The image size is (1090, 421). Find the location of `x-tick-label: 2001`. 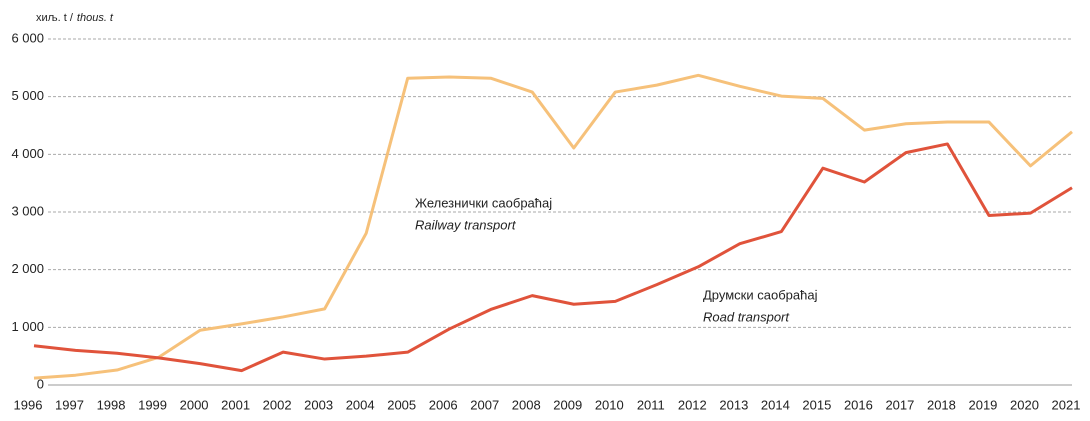

x-tick-label: 2001 is located at coordinates (235, 404).